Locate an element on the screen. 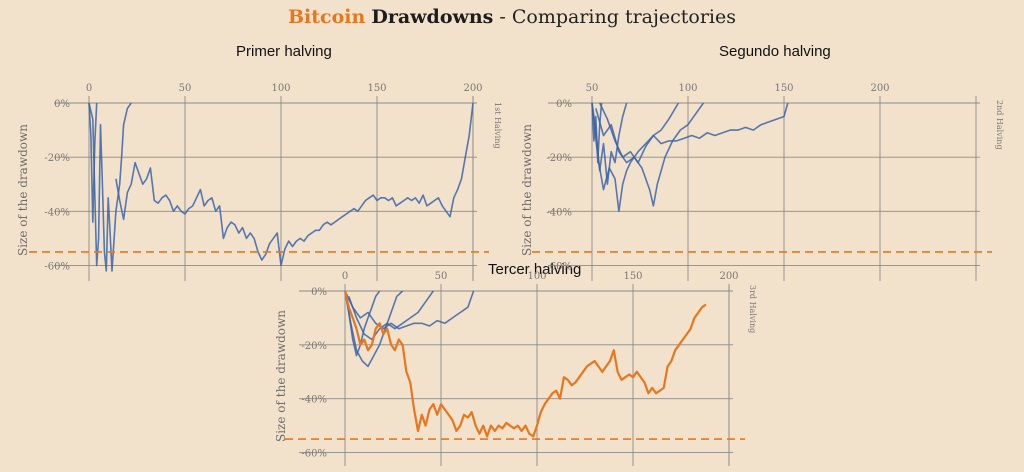 The width and height of the screenshot is (1024, 472). series-line-orange is located at coordinates (525, 364).